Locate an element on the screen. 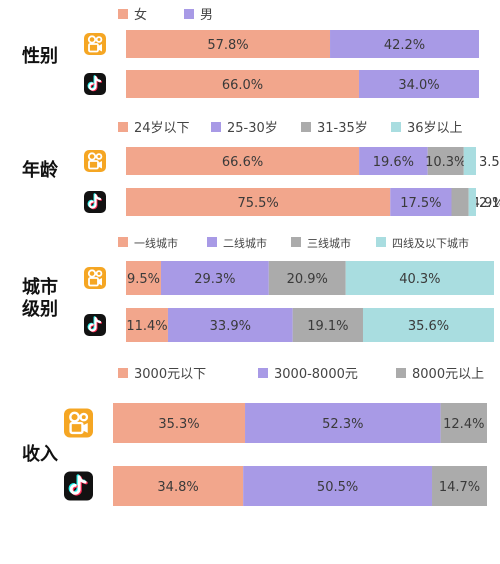 The height and width of the screenshot is (564, 500). data-label: 75.5% is located at coordinates (257, 203).